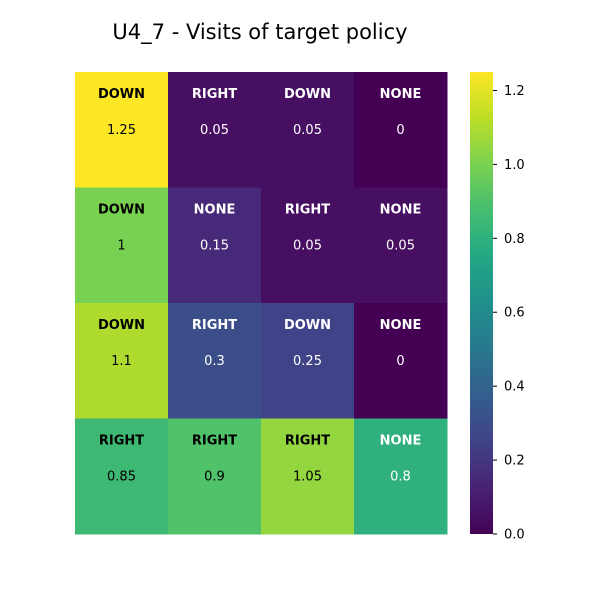 This screenshot has width=600, height=600. I want to click on chart-title: U4_7 - Visits of target policy, so click(260, 32).